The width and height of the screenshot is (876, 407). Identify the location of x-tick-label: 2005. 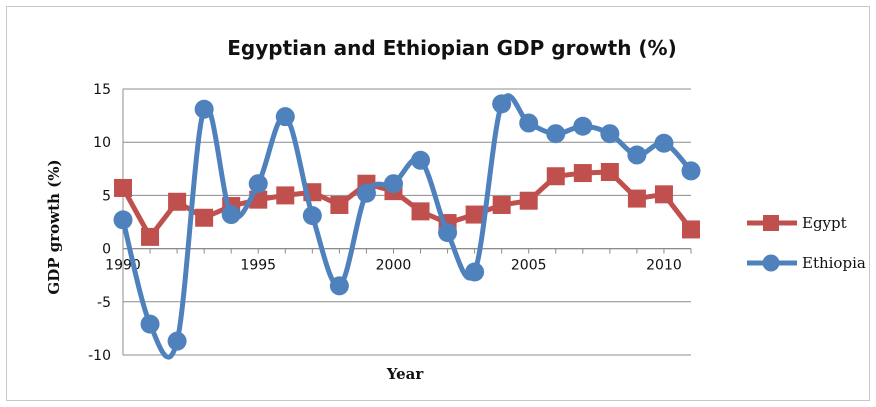
(529, 266).